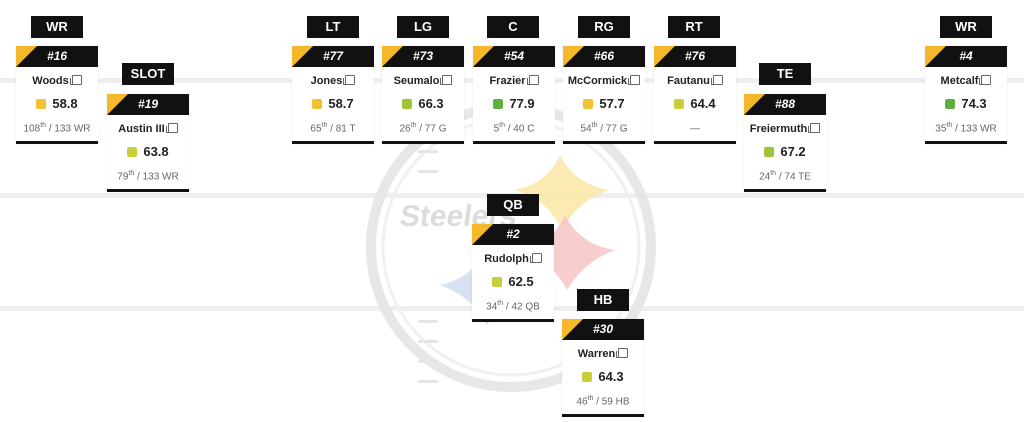 The width and height of the screenshot is (1024, 422). What do you see at coordinates (603, 329) in the screenshot?
I see `jersey-number: #30` at bounding box center [603, 329].